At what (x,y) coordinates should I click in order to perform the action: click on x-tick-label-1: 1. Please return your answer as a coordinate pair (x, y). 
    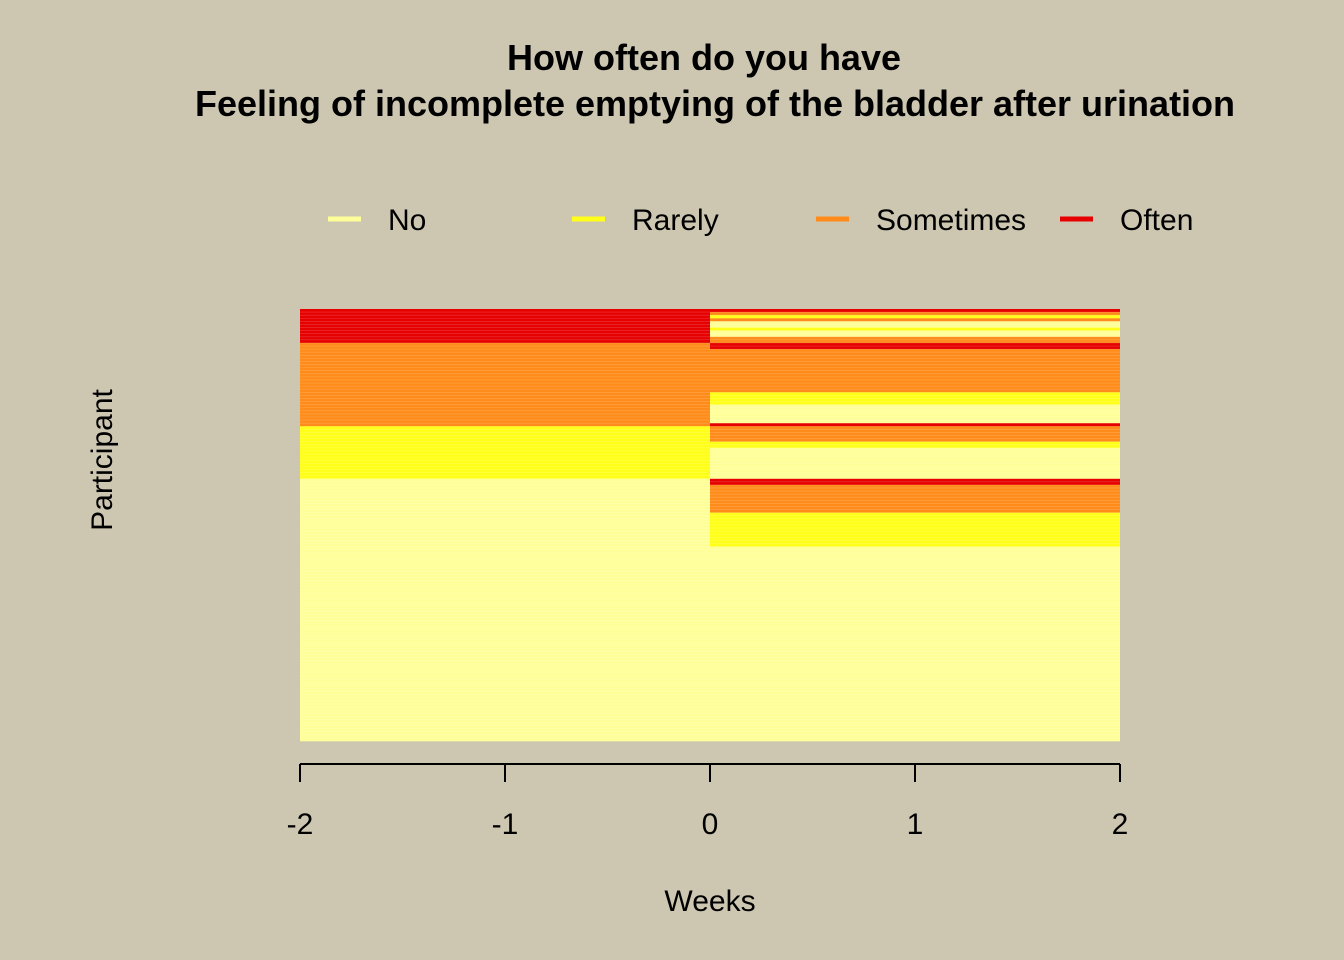
    Looking at the image, I should click on (915, 824).